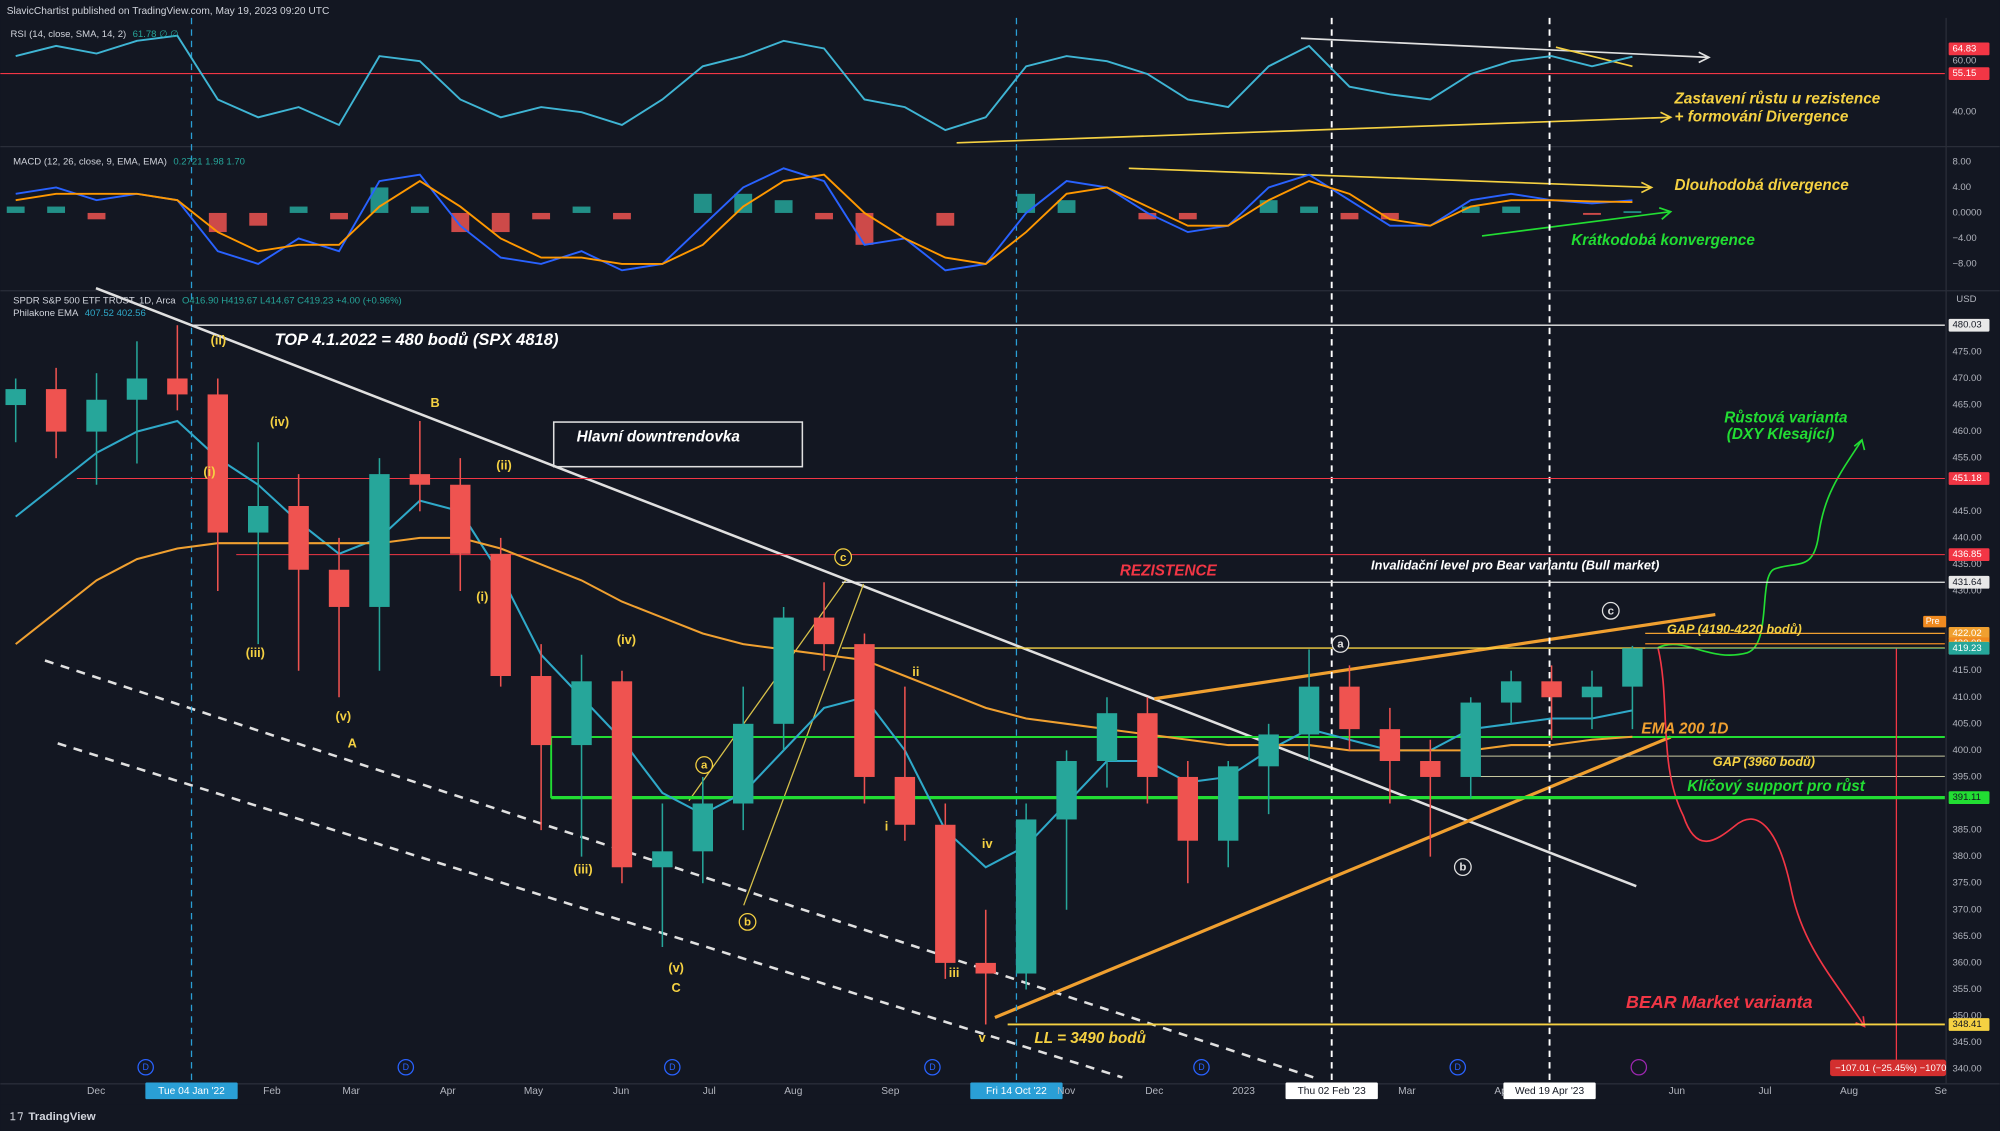 This screenshot has height=1131, width=2000. Describe the element at coordinates (1966, 212) in the screenshot. I see `y-tick-label: 0.0000` at that location.